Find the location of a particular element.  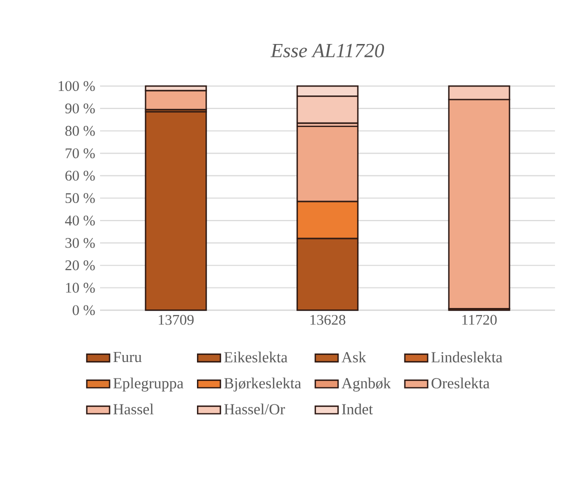

legend-label: Indet is located at coordinates (357, 409).